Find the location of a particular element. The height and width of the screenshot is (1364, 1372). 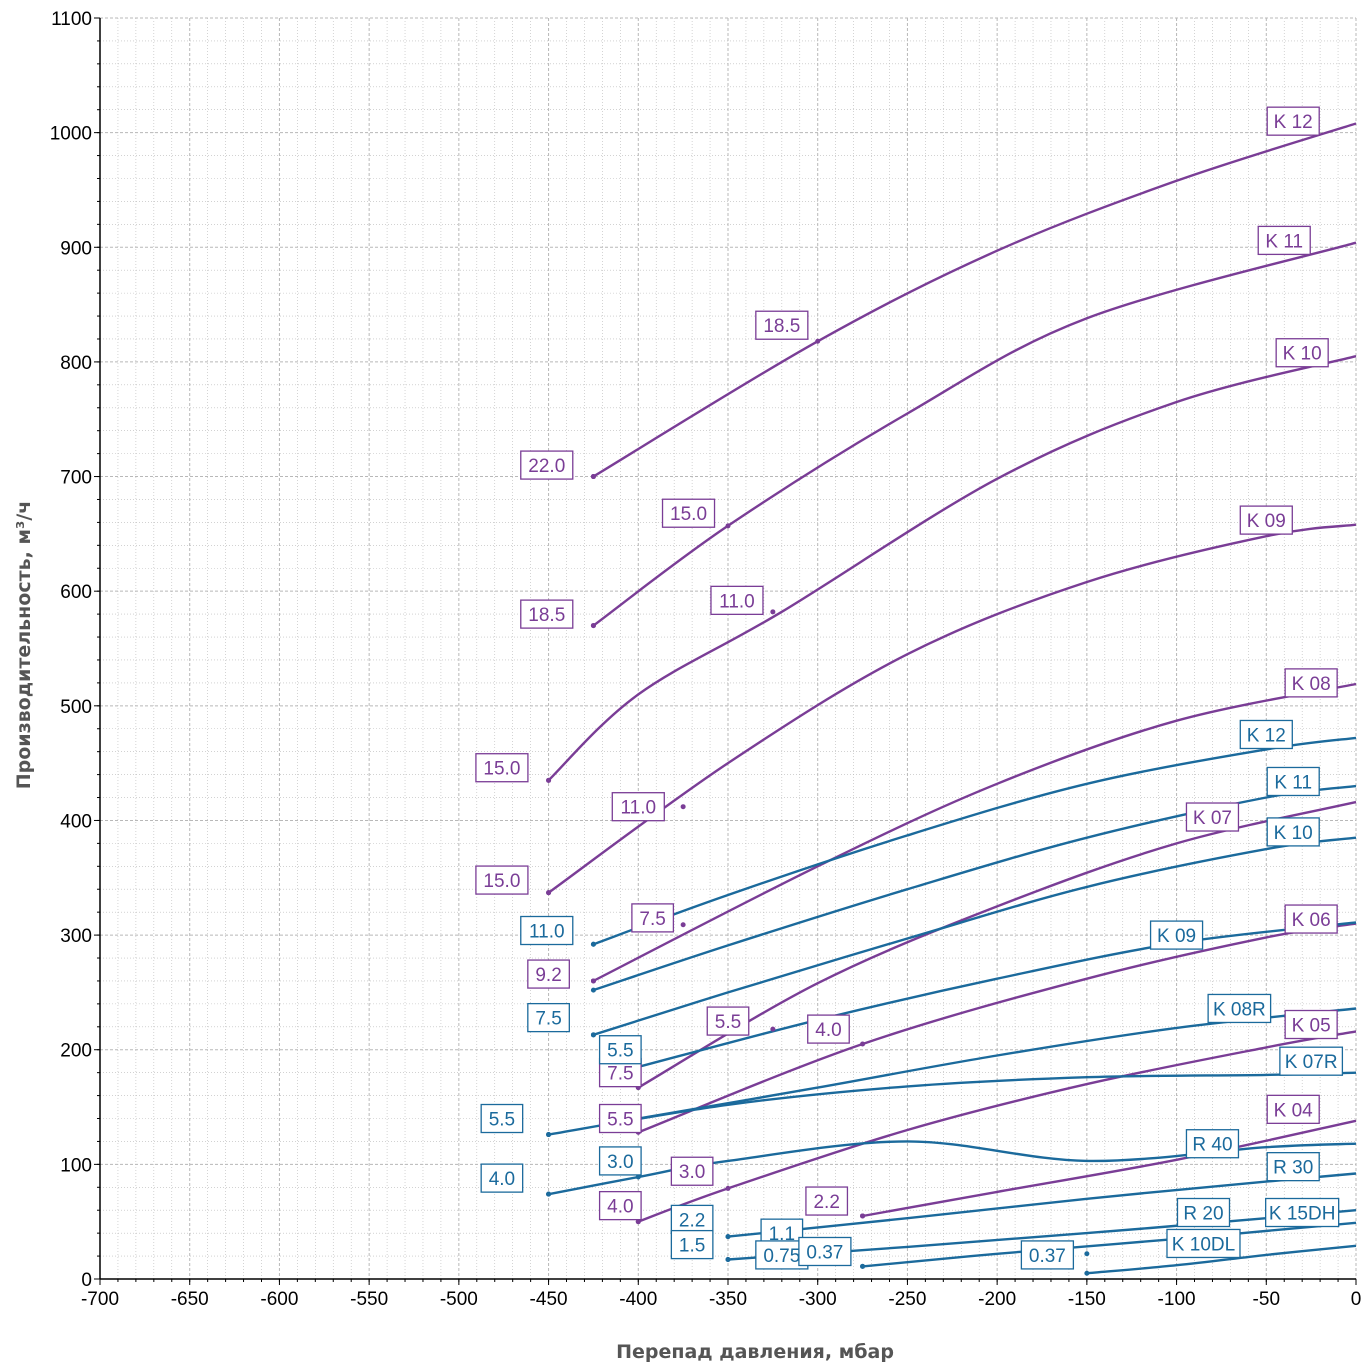

series-label: K 08R is located at coordinates (1239, 1008).